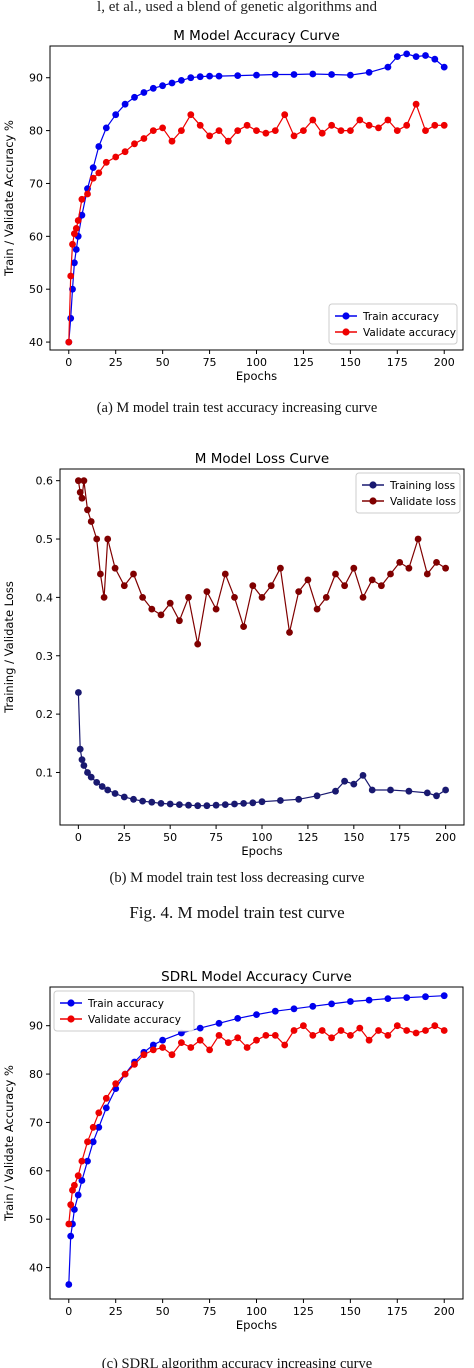  Describe the element at coordinates (45, 597) in the screenshot. I see `y-tick-label: 0.4` at that location.